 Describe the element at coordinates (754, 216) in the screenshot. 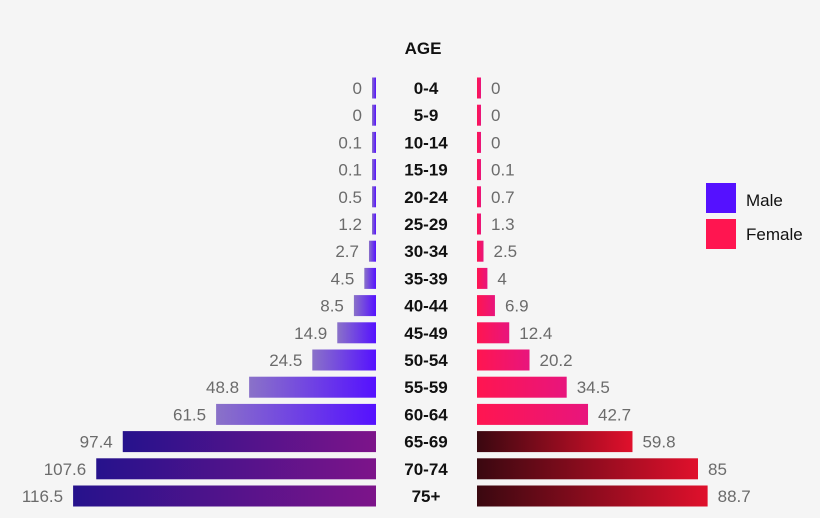

I see `legend: Male Female` at that location.